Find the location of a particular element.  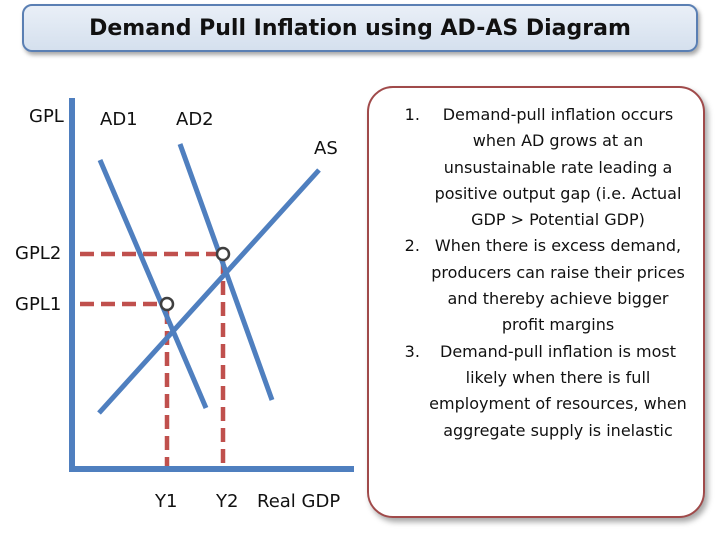

gpl2-label: GPL2 is located at coordinates (38, 253).